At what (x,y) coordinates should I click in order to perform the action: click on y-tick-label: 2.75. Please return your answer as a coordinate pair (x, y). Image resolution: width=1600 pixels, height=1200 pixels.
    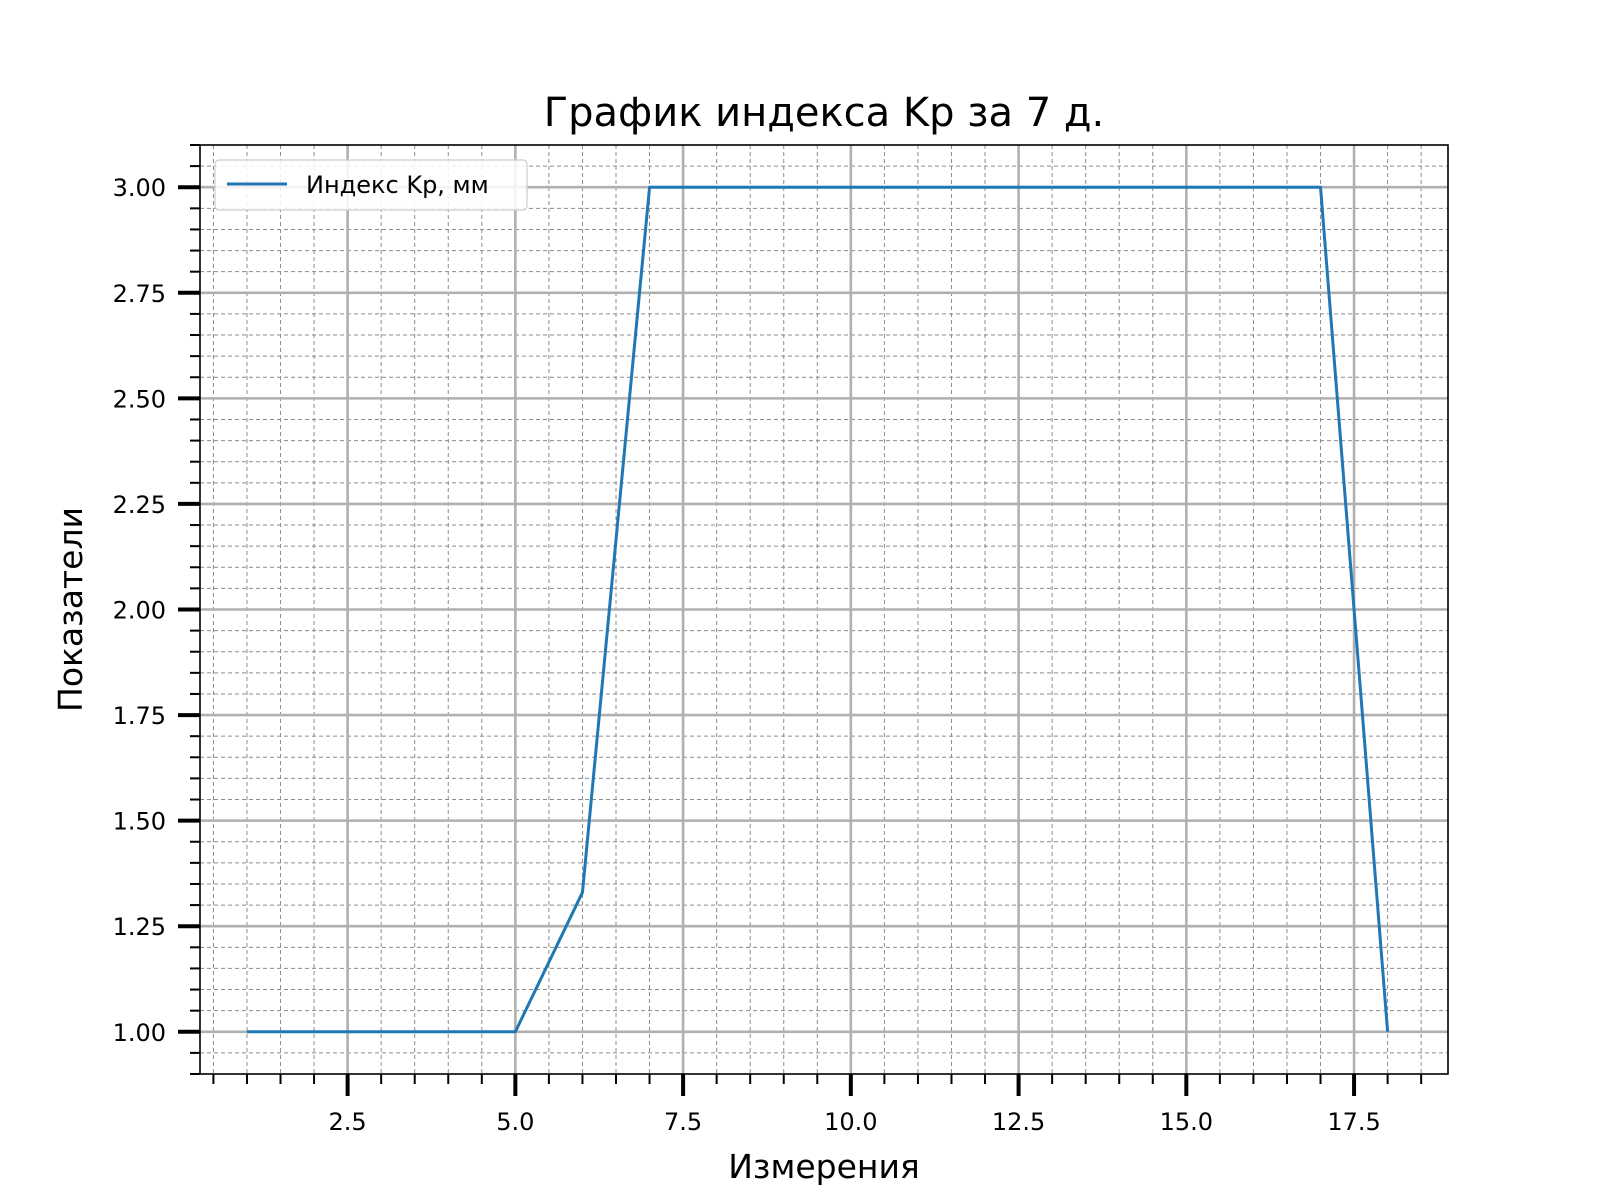
    Looking at the image, I should click on (139, 294).